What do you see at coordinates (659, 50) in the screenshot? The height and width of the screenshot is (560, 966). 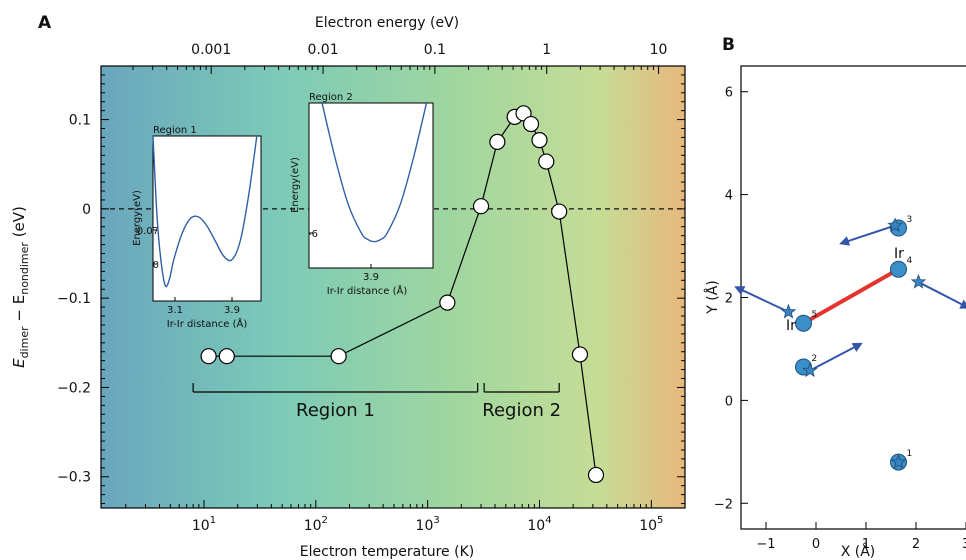 I see `top-tick-label: 10` at bounding box center [659, 50].